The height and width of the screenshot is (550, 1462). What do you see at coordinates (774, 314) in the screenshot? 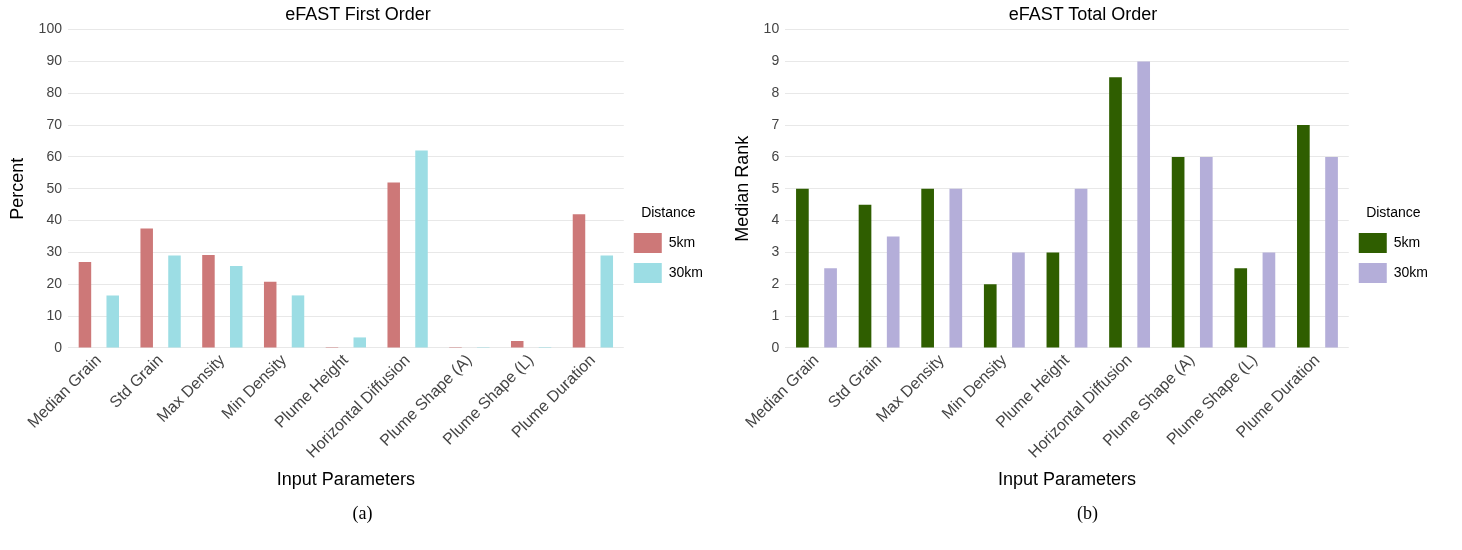
I see `y-tick-label: 1` at bounding box center [774, 314].